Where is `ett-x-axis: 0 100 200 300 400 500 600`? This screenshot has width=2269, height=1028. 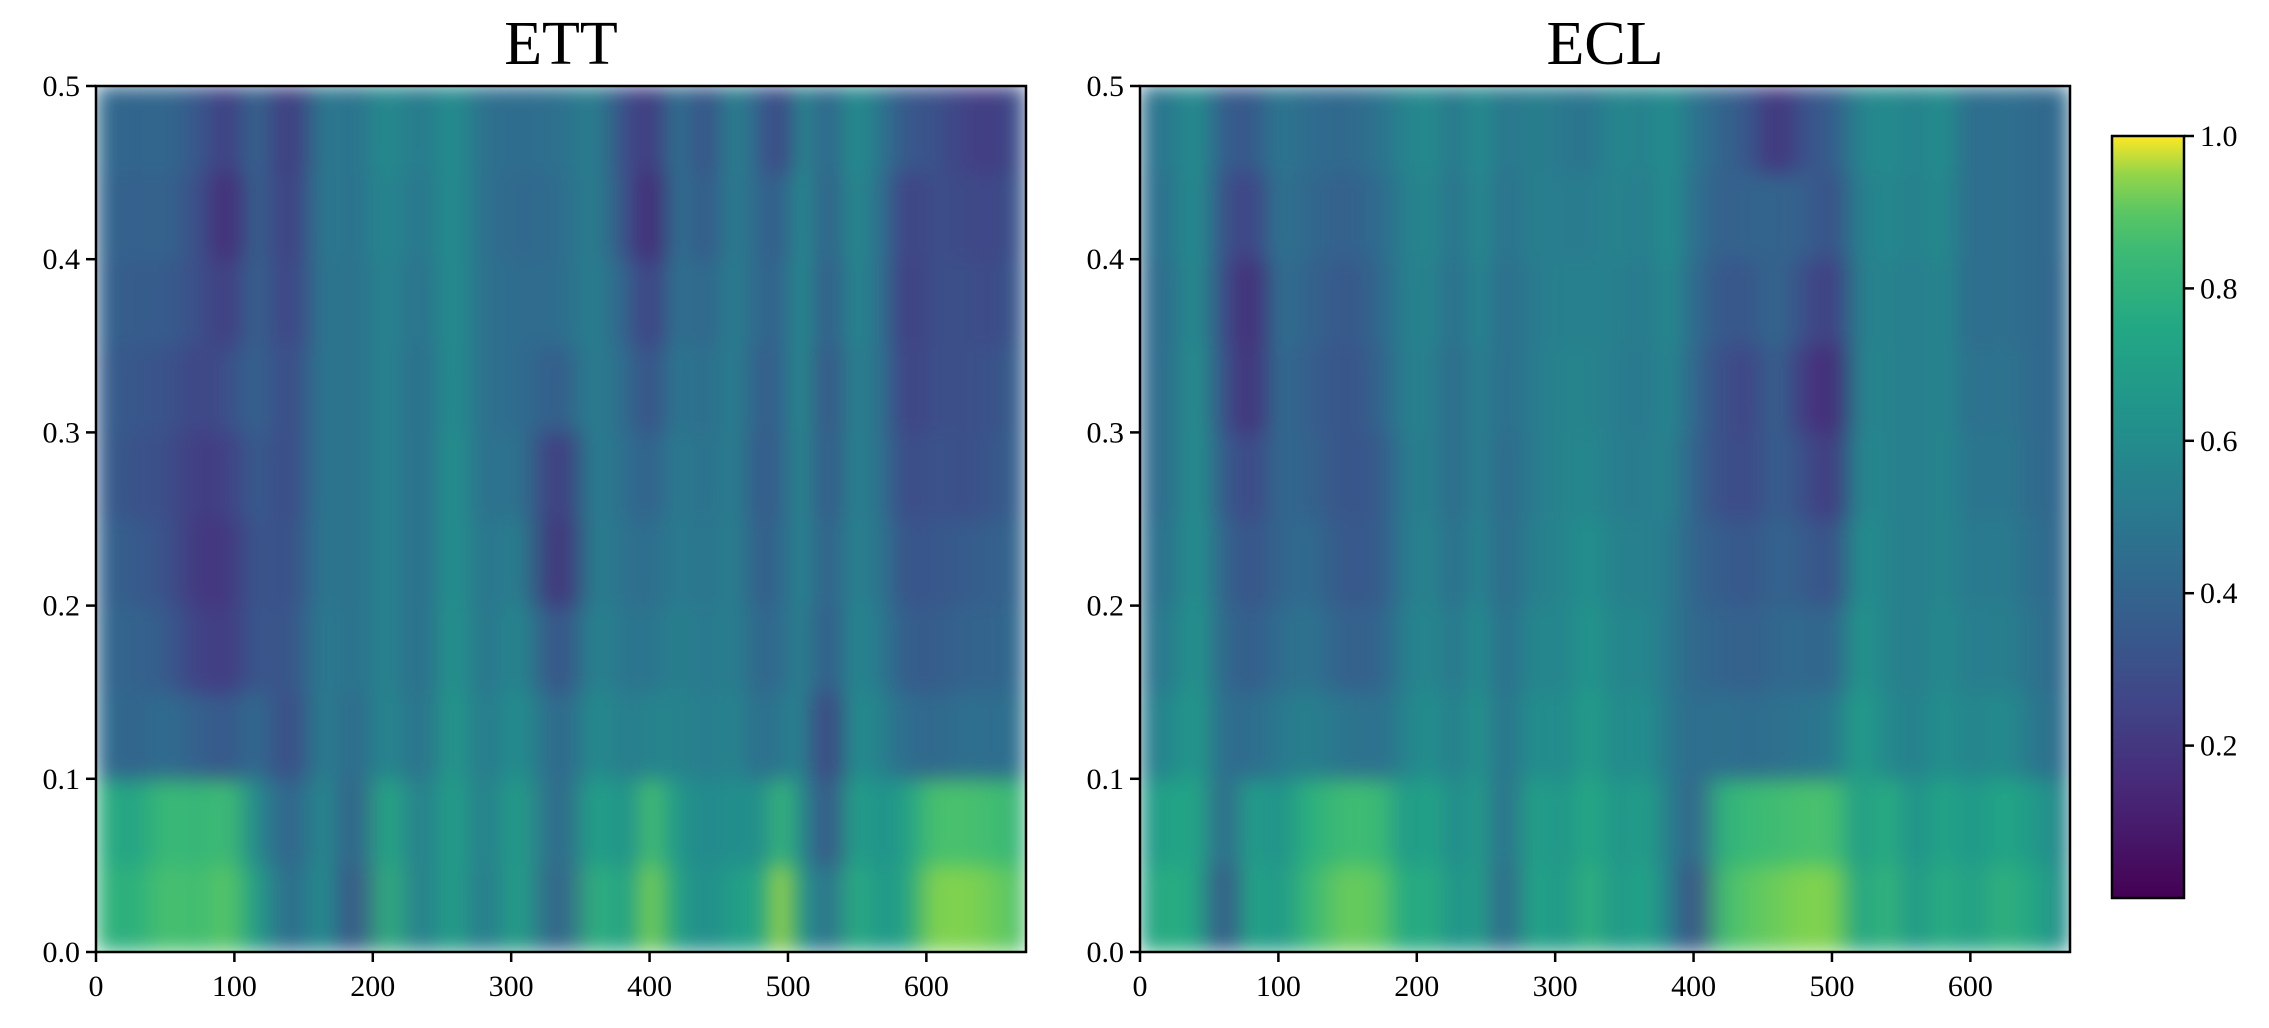 ett-x-axis: 0 100 200 300 400 500 600 is located at coordinates (519, 977).